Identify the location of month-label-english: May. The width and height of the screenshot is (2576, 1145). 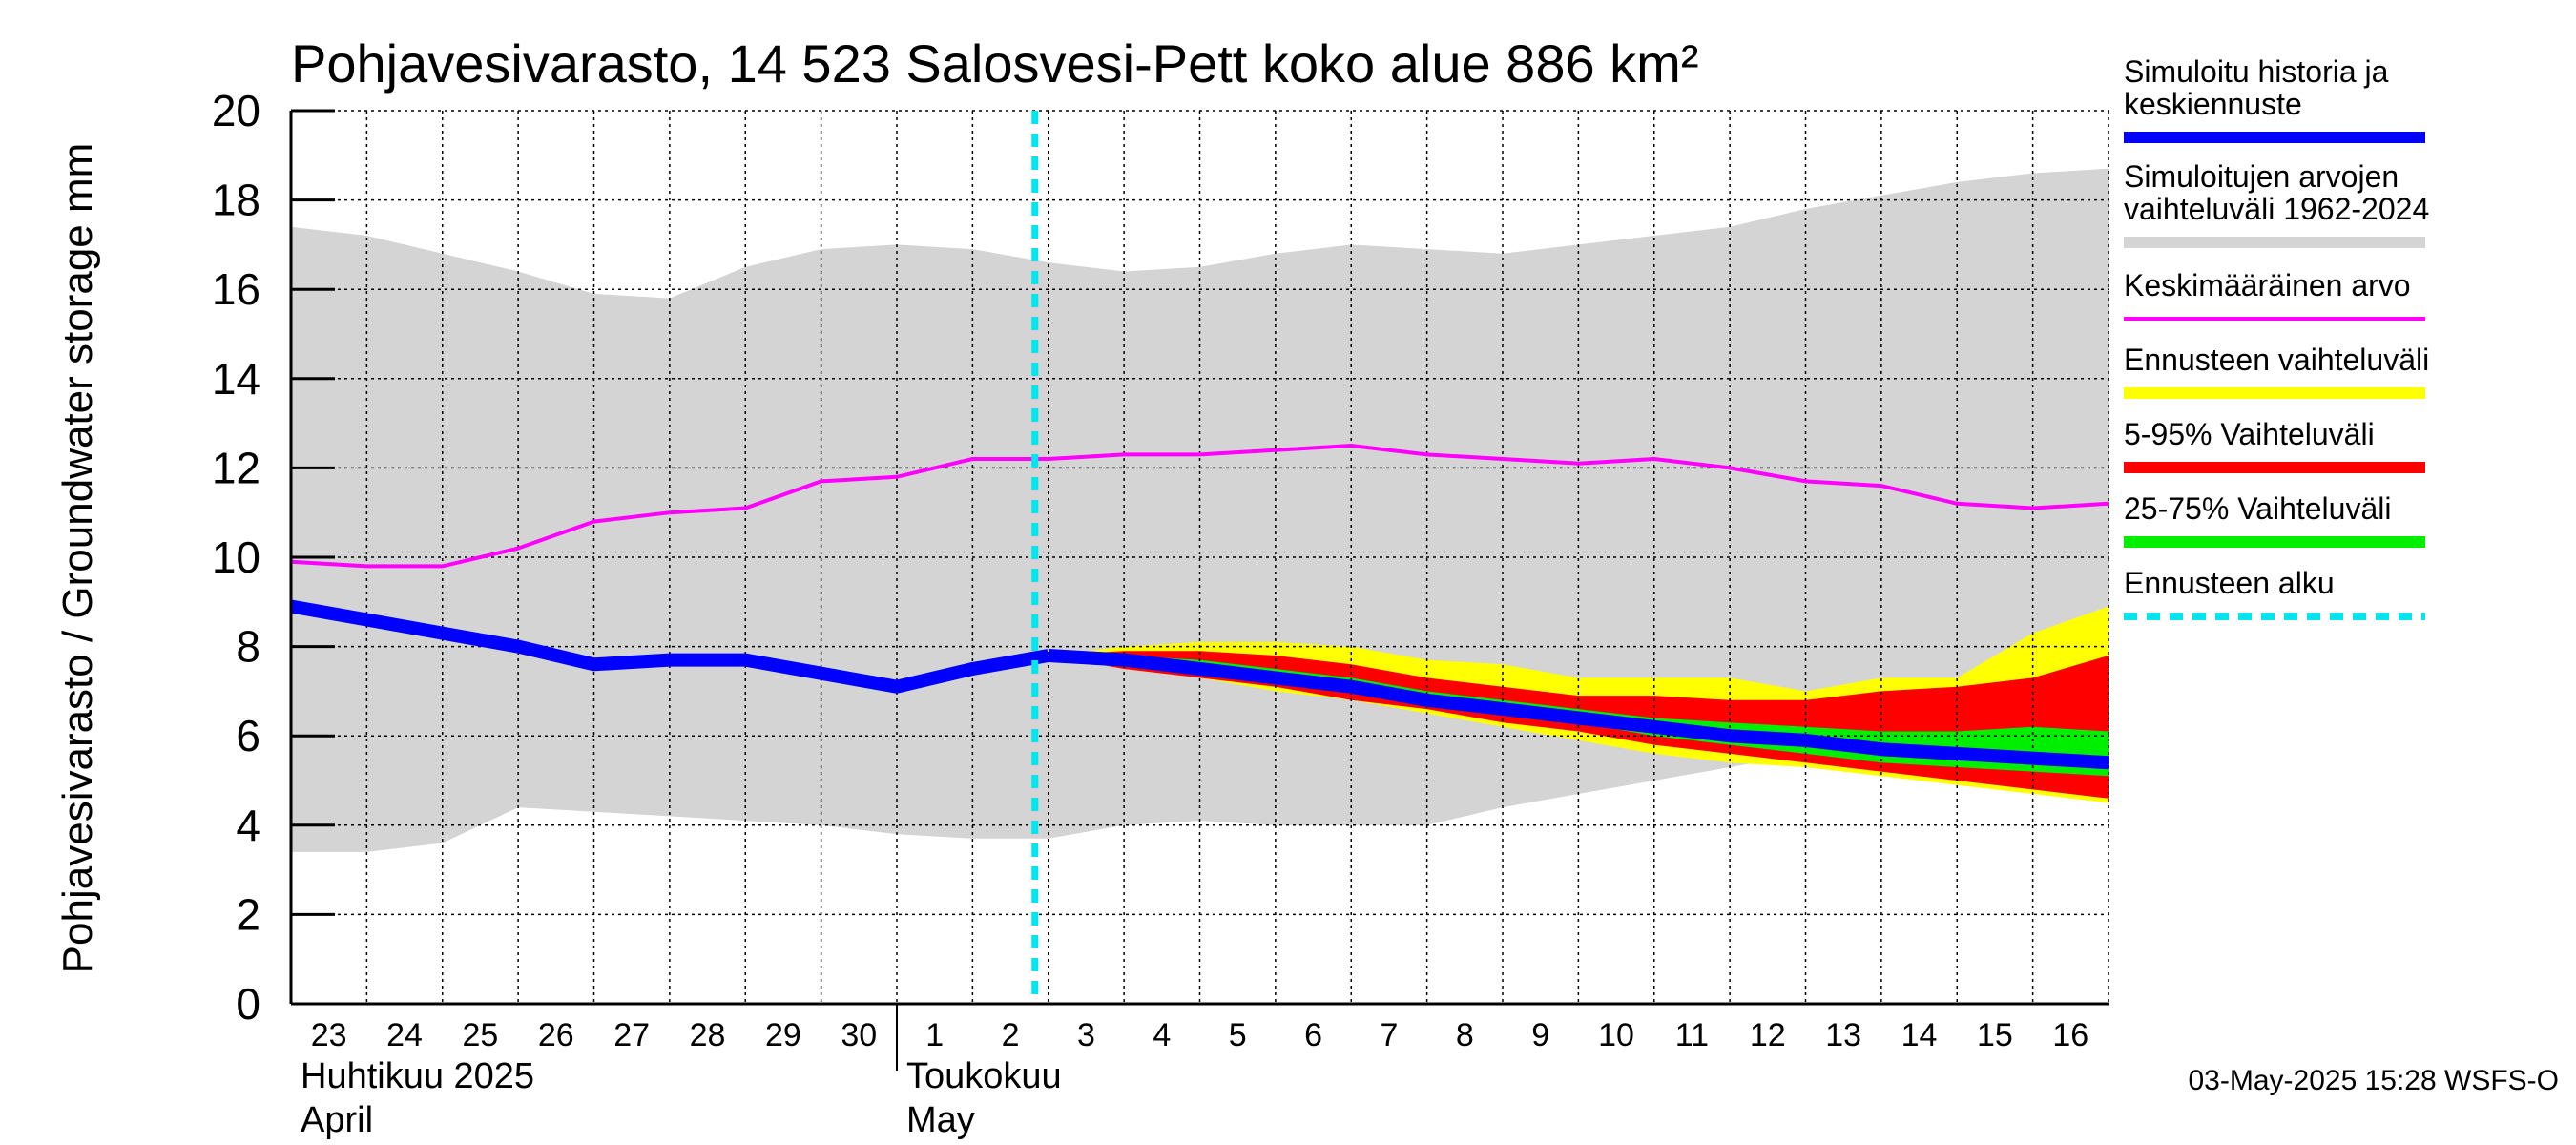
(940, 1120).